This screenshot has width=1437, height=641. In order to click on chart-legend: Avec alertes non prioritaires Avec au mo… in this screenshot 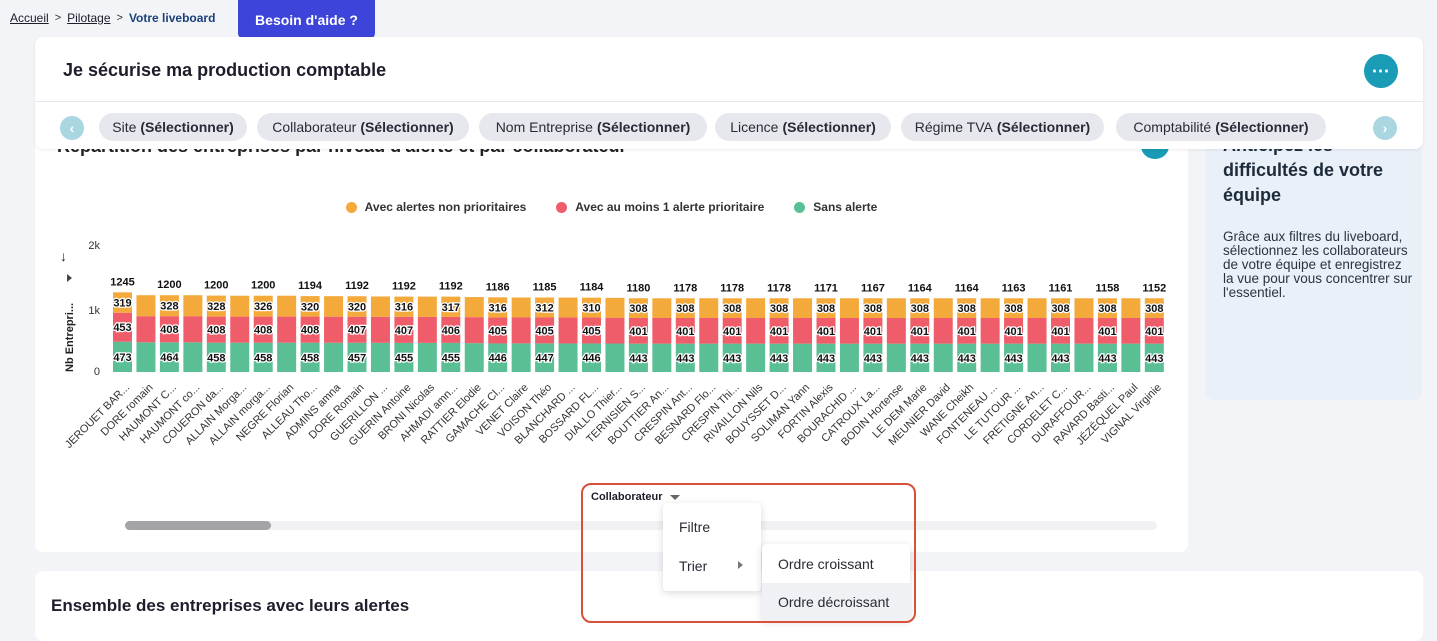, I will do `click(611, 207)`.